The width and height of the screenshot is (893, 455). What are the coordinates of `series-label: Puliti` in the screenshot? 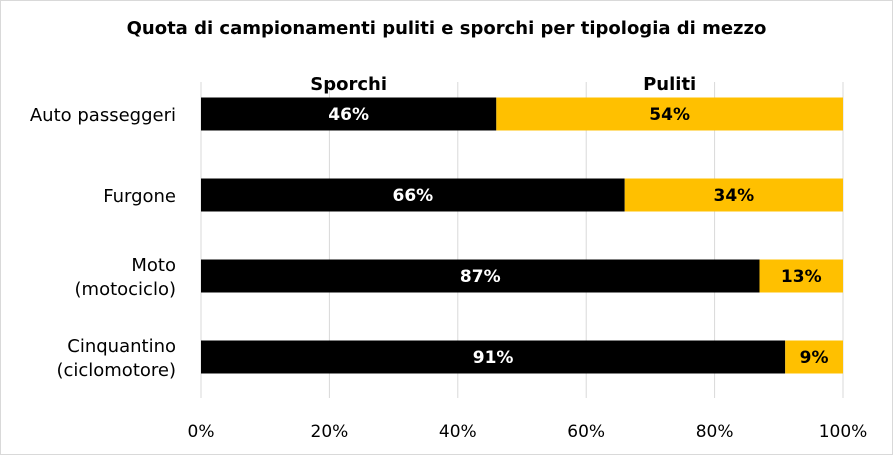 It's located at (669, 84).